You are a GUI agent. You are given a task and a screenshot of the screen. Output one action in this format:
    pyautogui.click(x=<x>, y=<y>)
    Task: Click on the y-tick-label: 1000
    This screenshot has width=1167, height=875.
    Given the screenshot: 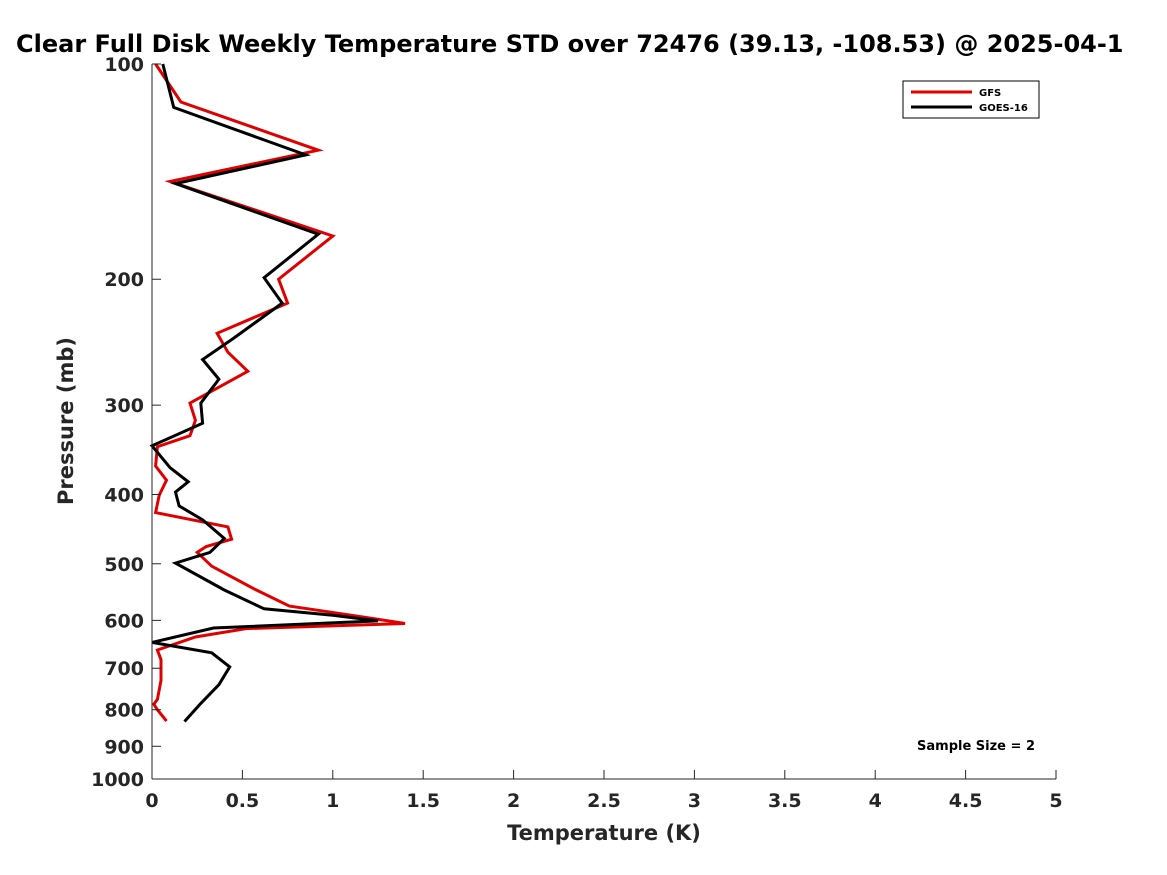 What is the action you would take?
    pyautogui.click(x=117, y=780)
    